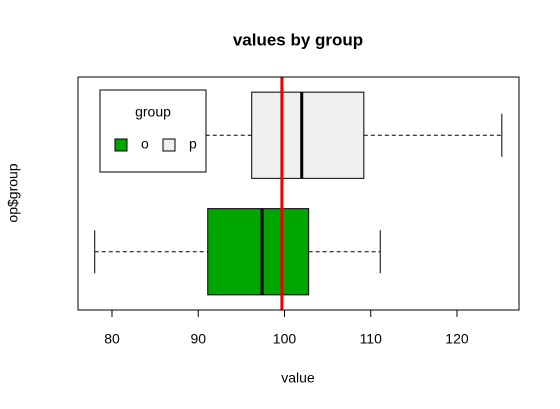  I want to click on x-tick-label: 90, so click(198, 339).